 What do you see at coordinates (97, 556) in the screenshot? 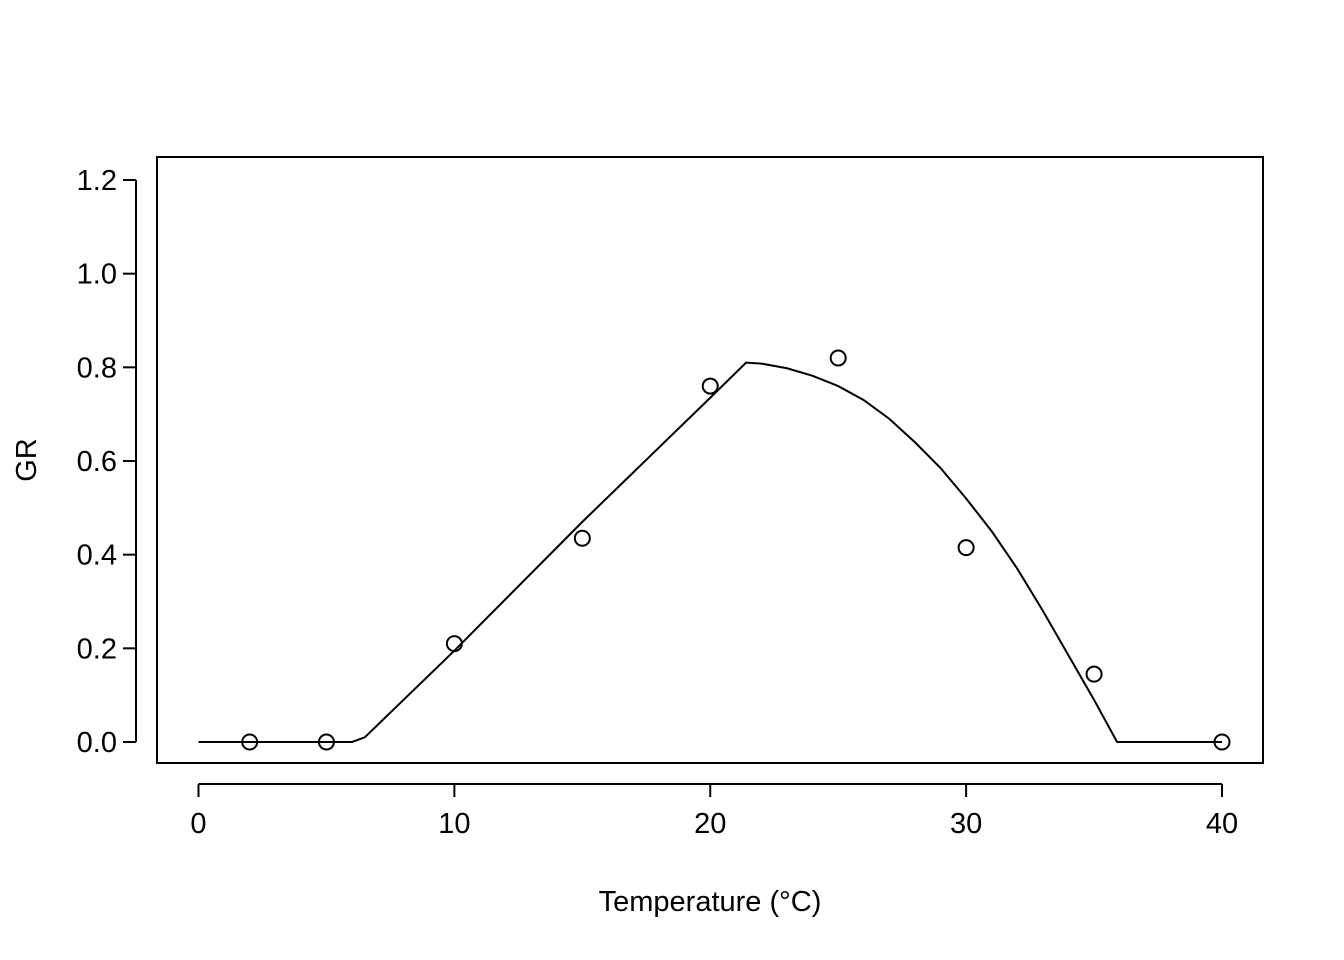
I see `y-tick-label: 0.4` at bounding box center [97, 556].